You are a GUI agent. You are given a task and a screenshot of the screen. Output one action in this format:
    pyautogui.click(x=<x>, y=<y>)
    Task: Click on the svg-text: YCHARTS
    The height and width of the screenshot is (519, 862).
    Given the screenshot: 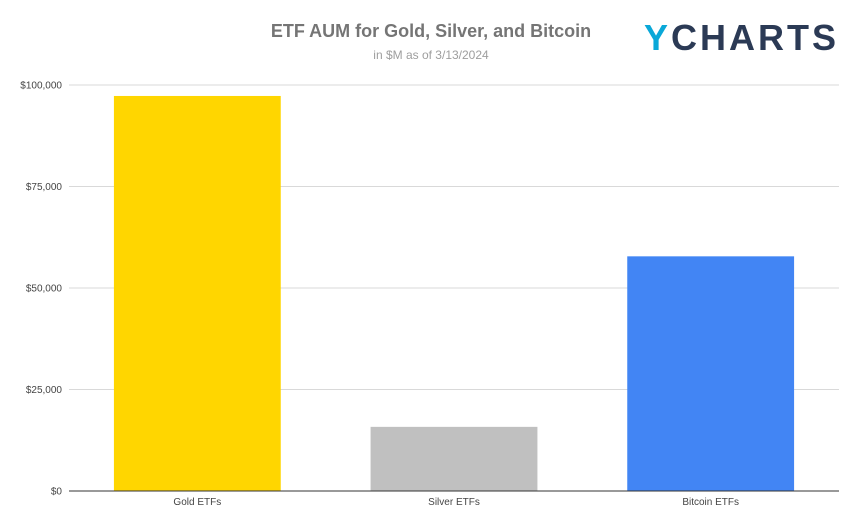 What is the action you would take?
    pyautogui.click(x=741, y=37)
    